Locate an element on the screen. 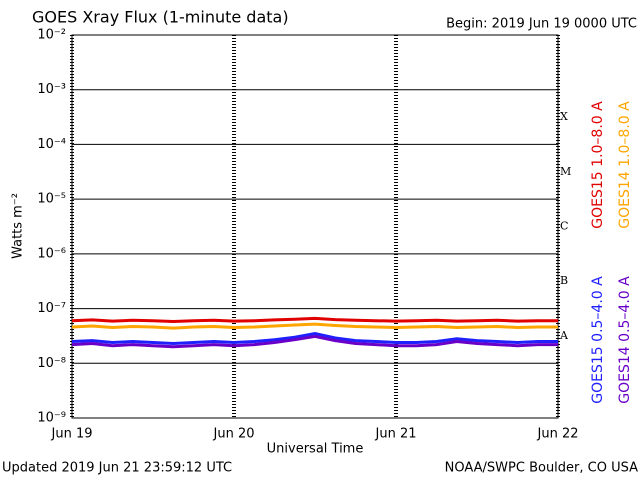  flare-class-label: A is located at coordinates (564, 335).